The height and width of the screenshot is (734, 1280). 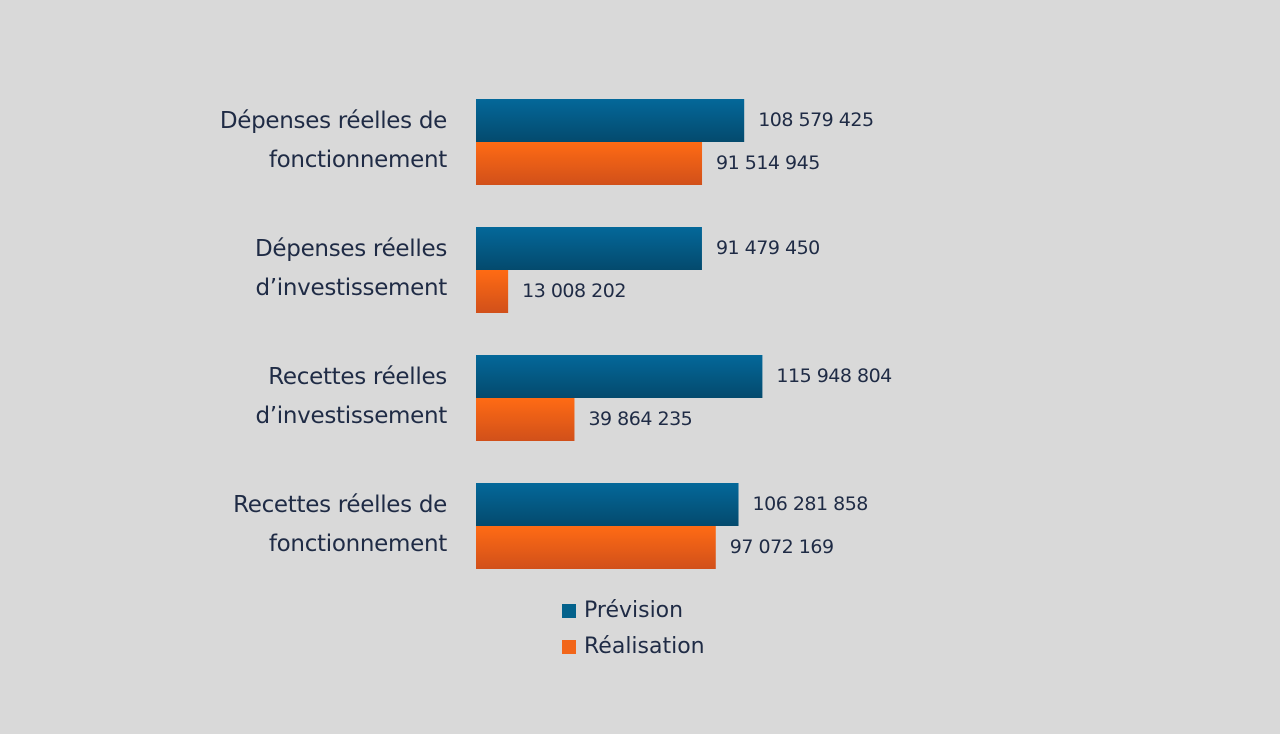 What do you see at coordinates (634, 610) in the screenshot?
I see `legend-label: Prévision` at bounding box center [634, 610].